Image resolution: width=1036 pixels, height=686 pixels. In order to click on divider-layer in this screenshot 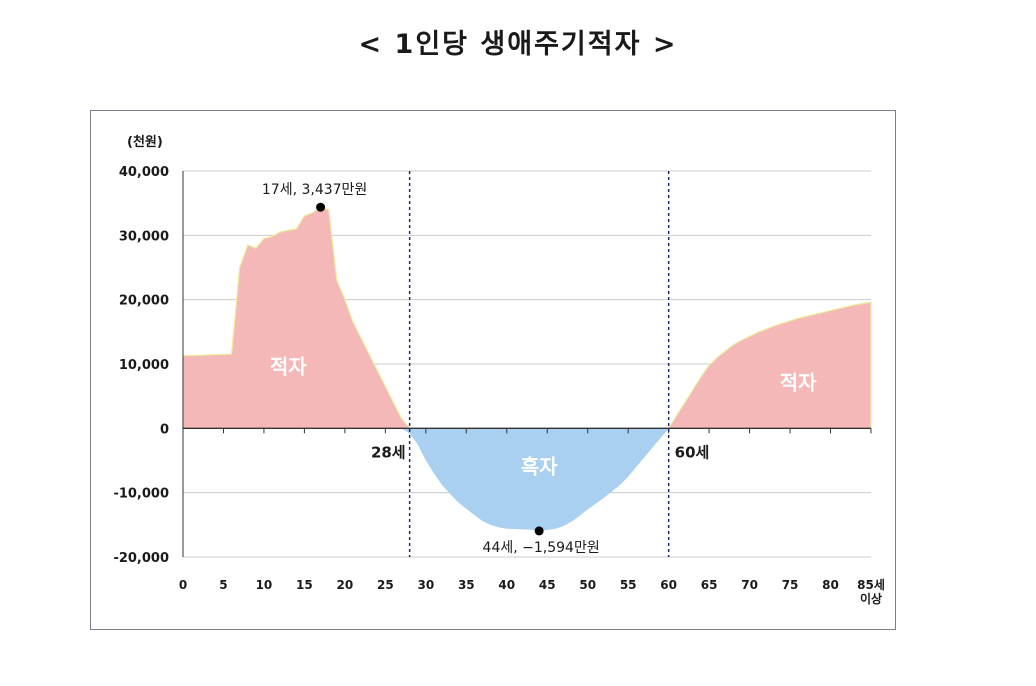, I will do `click(539, 364)`.